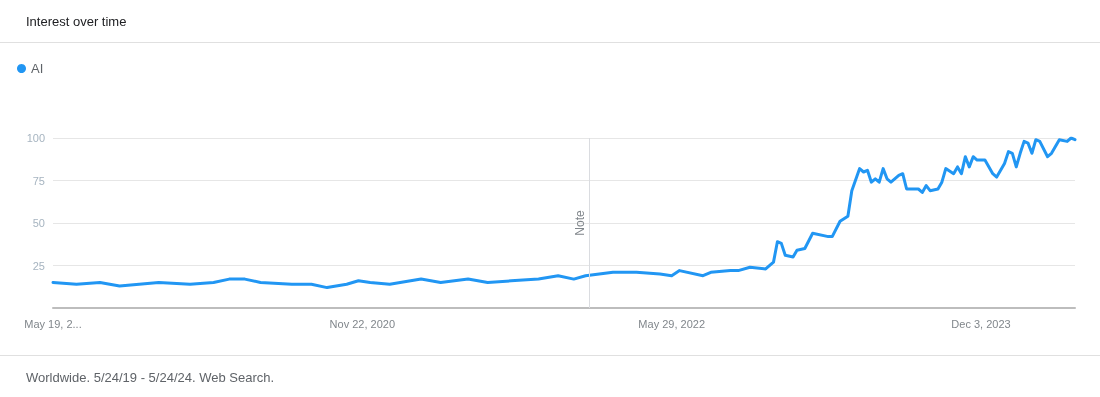 The height and width of the screenshot is (397, 1100). What do you see at coordinates (672, 323) in the screenshot?
I see `x-tick-label: May 29, 2022` at bounding box center [672, 323].